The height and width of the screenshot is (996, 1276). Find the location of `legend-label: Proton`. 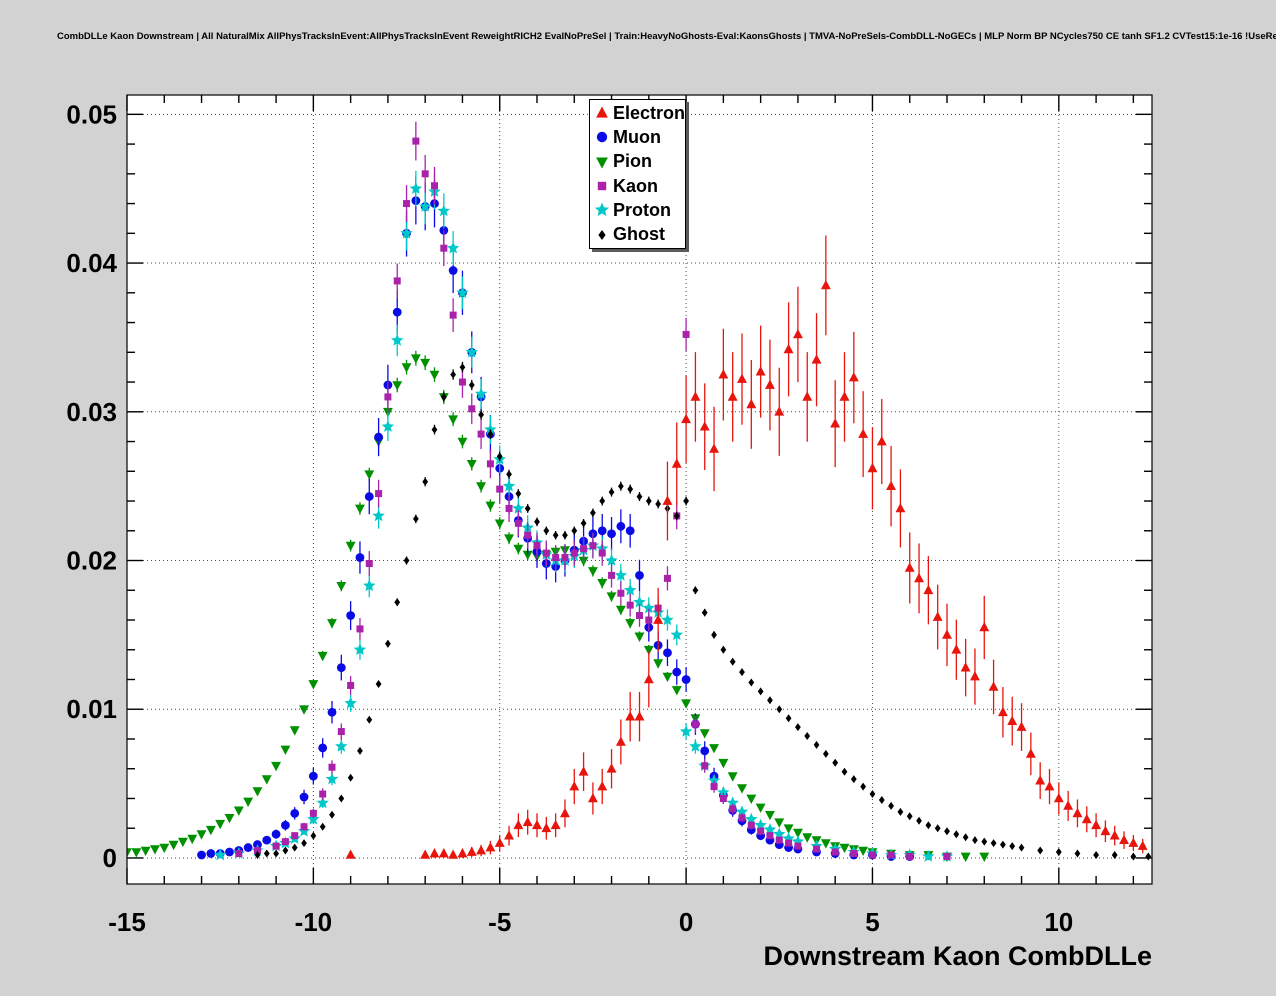

legend-label: Proton is located at coordinates (642, 209).